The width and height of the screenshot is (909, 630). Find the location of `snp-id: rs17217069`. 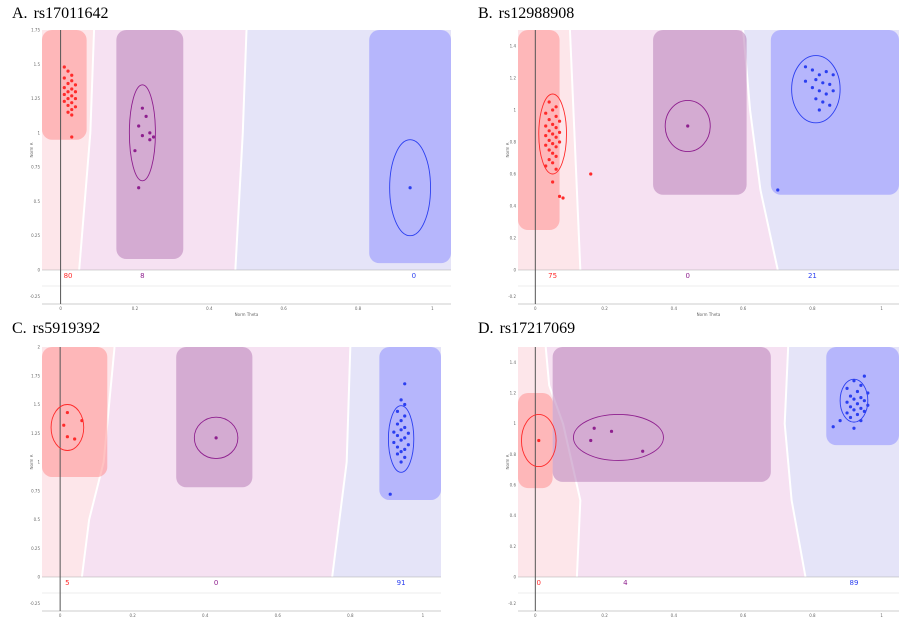

snp-id: rs17217069 is located at coordinates (537, 328).